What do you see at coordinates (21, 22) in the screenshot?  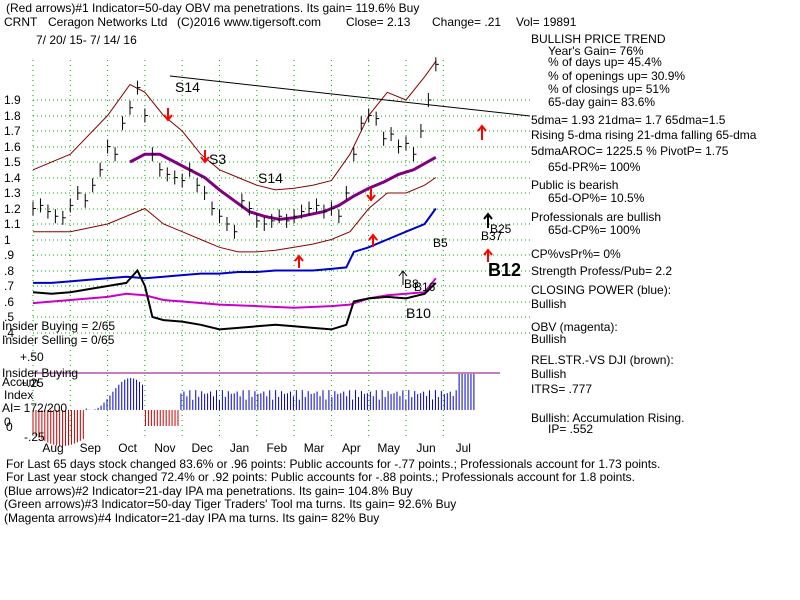 I see `header-symbol: CRNT` at bounding box center [21, 22].